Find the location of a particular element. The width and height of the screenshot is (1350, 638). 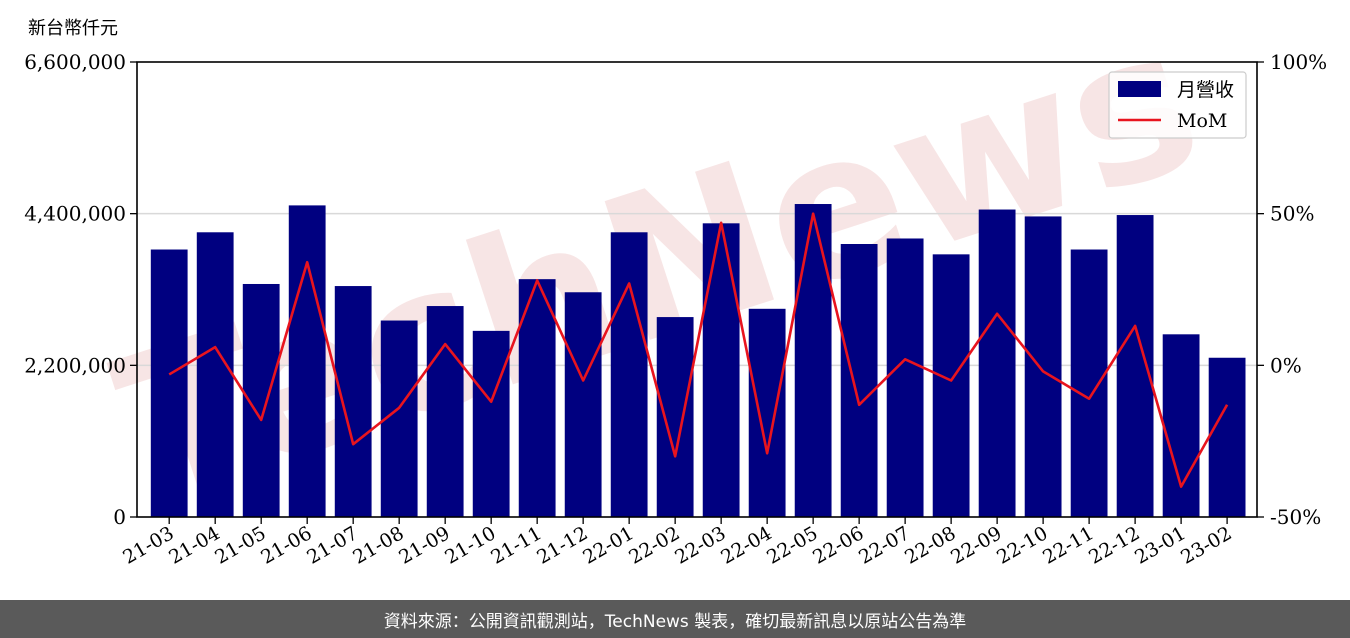

x-tick-label: 22-04 is located at coordinates (746, 545).